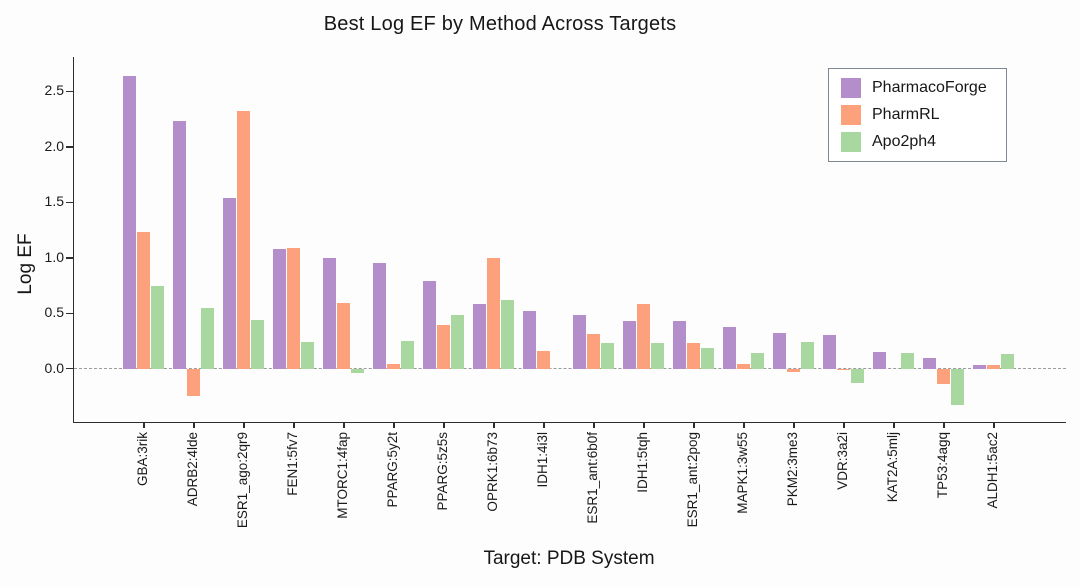 Image resolution: width=1080 pixels, height=587 pixels. I want to click on bar-pharmacoforge-esr1_ant:2pog, so click(680, 345).